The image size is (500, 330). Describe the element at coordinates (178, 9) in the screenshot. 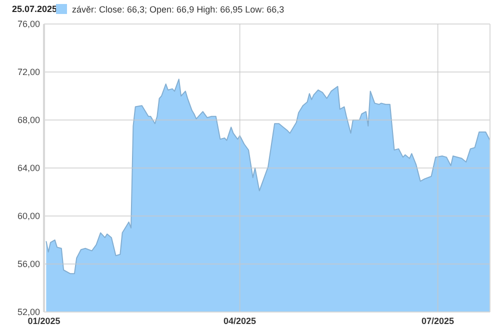

I see `legend-label: závěr: Close: 66,3; Open: 66,9 High: 66,95 Low: 66,3` at that location.